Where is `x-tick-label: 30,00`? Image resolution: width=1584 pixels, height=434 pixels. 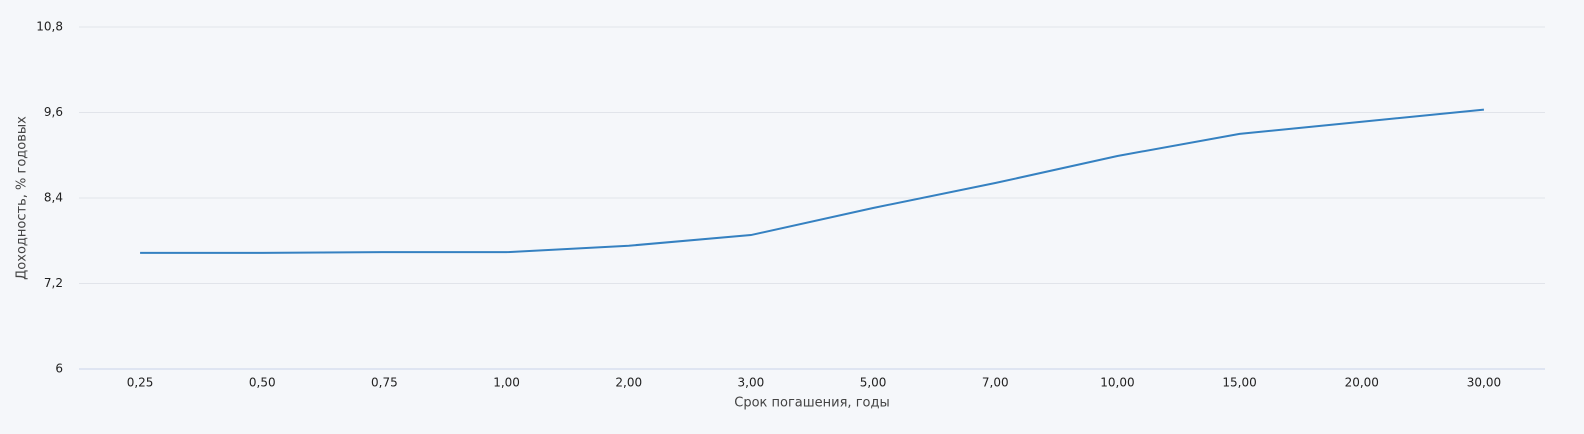
x-tick-label: 30,00 is located at coordinates (1484, 383).